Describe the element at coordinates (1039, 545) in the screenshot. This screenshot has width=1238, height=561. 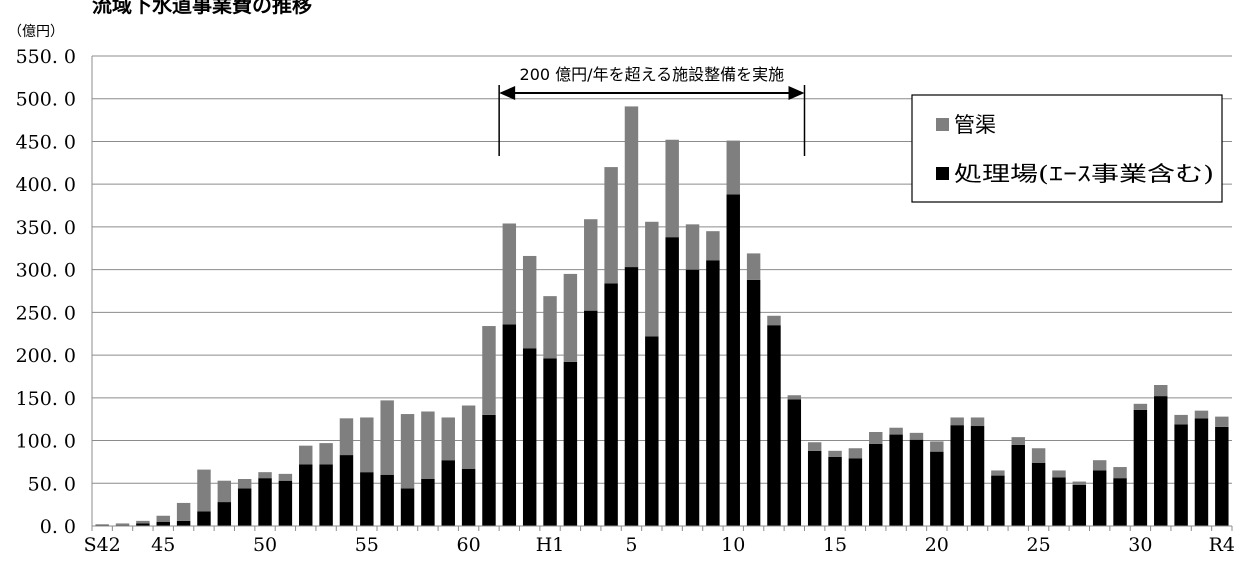
I see `x-tick-label: 25` at that location.